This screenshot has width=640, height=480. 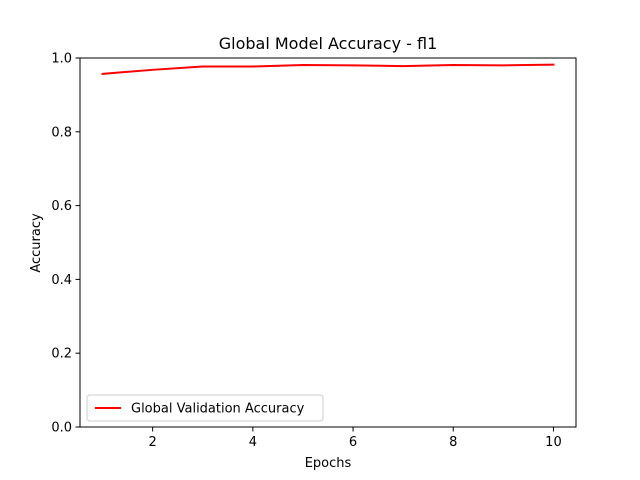 What do you see at coordinates (61, 206) in the screenshot?
I see `y-tick-label-3: 0.6` at bounding box center [61, 206].